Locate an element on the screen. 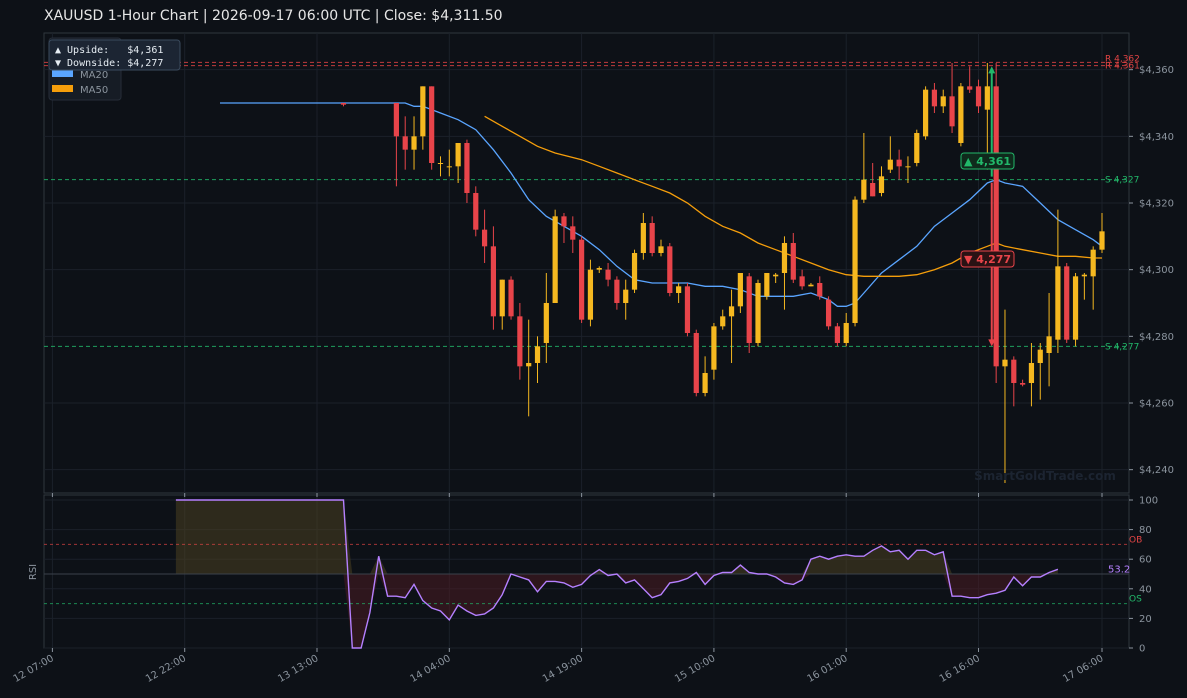 This screenshot has height=698, width=1187. level-label: R 4,362 is located at coordinates (1122, 59).